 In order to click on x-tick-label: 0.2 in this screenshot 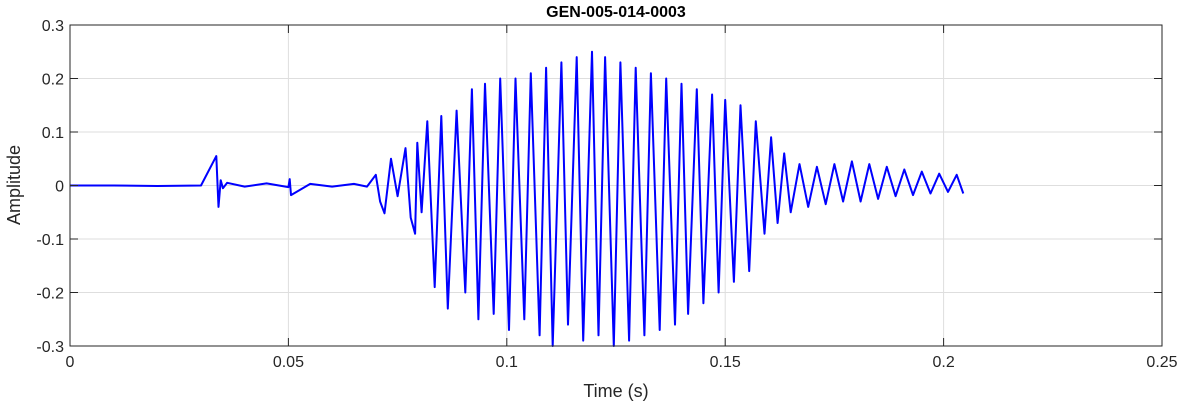, I will do `click(943, 362)`.